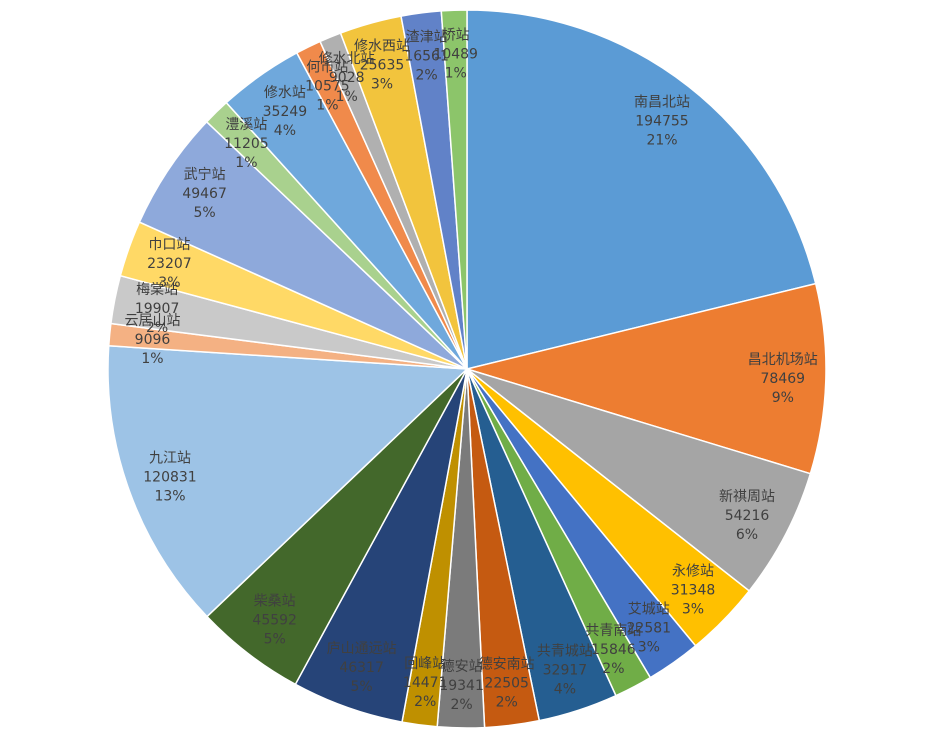 The width and height of the screenshot is (934, 736). Describe the element at coordinates (747, 516) in the screenshot. I see `data-label-value-2: 54216` at that location.